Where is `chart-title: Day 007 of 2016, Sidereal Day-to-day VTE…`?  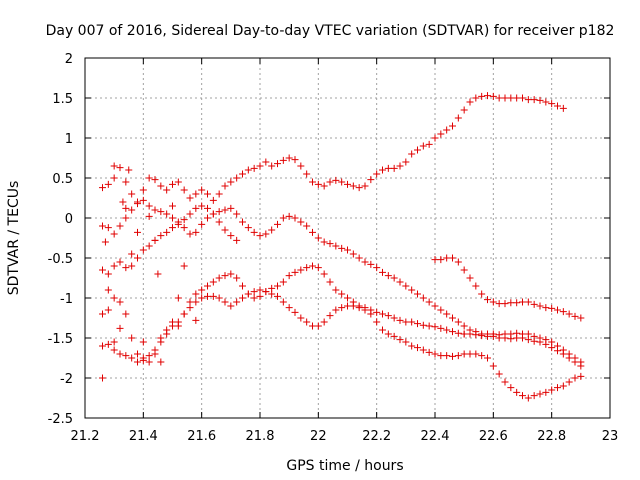
chart-title: Day 007 of 2016, Sidereal Day-to-day VTE… is located at coordinates (330, 31).